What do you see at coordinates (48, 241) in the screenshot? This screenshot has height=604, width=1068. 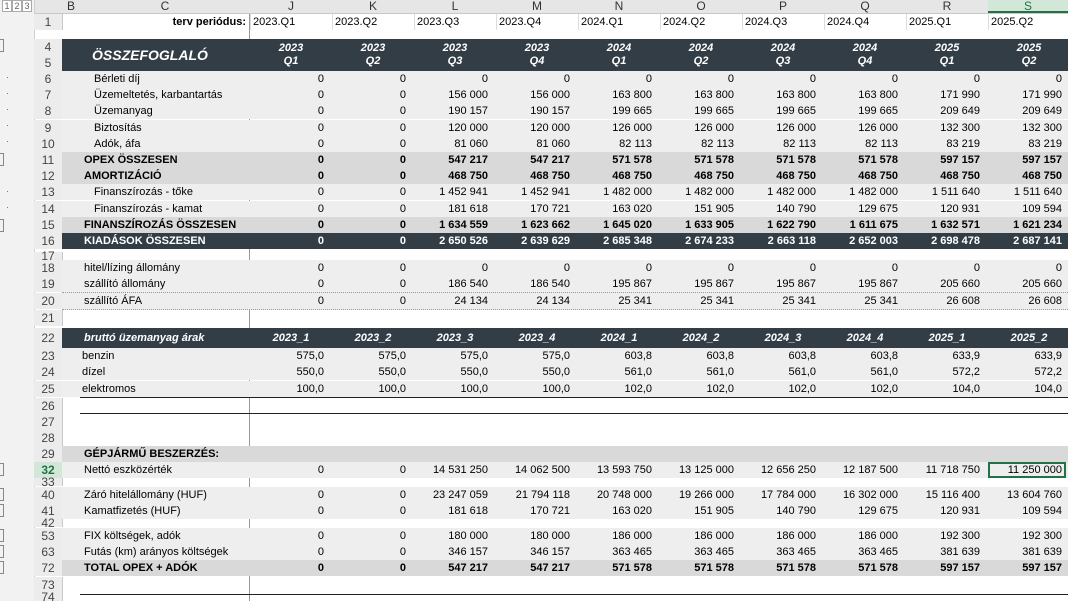 I see `row-number: 16` at bounding box center [48, 241].